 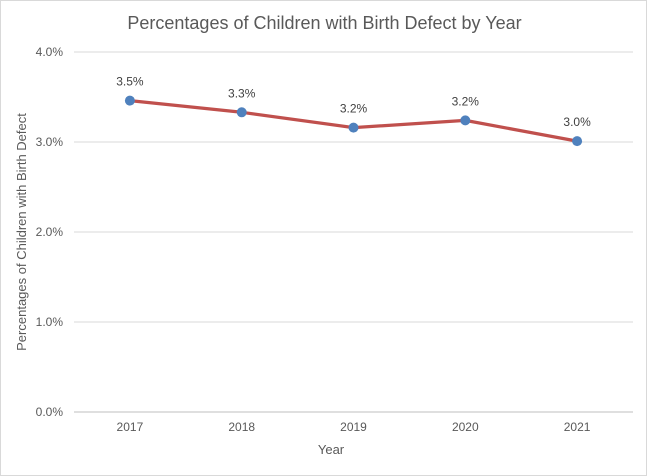 I want to click on x-tick-label: 2021, so click(x=577, y=427).